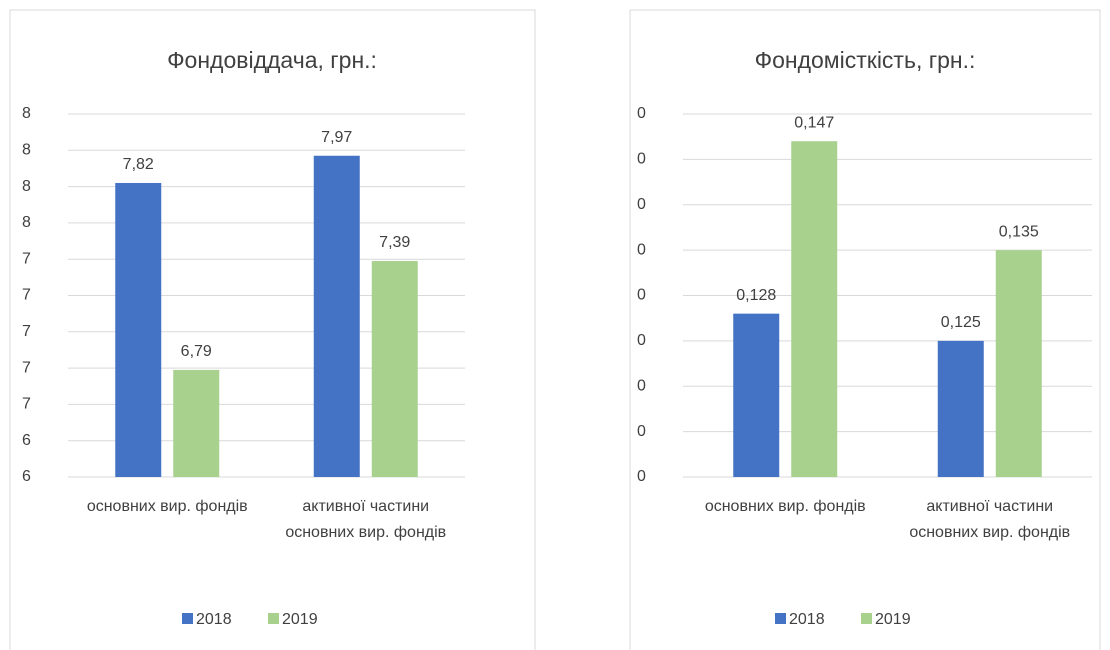 The height and width of the screenshot is (650, 1110). I want to click on chart-title: Фондомісткість, грн.:, so click(865, 60).